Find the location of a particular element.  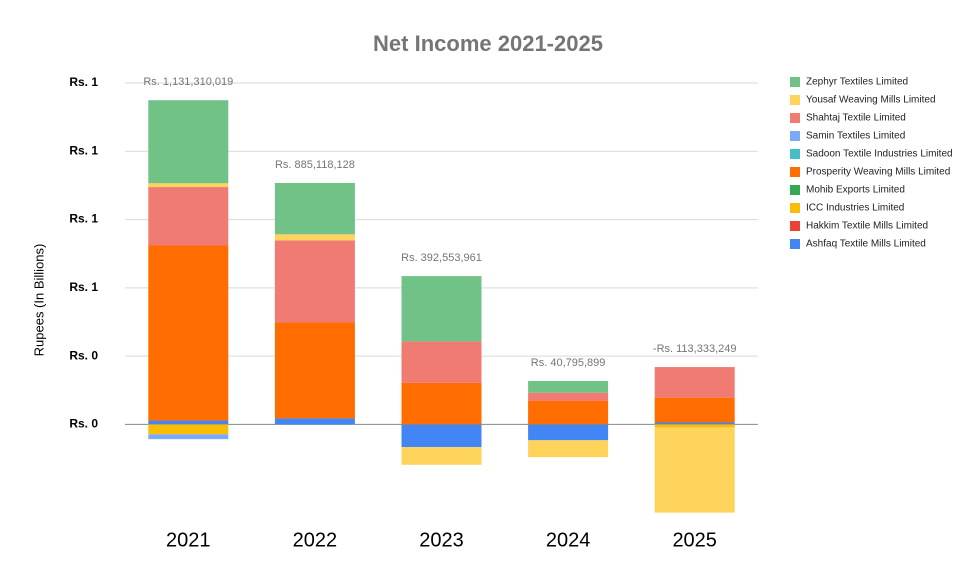

legend-label: Hakkim Textile Mills Limited is located at coordinates (867, 226).